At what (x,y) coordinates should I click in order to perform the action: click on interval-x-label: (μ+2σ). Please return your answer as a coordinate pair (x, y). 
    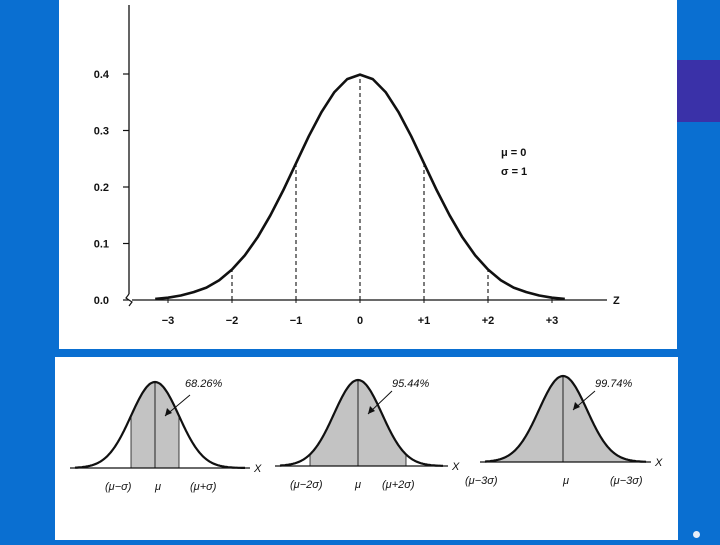
    Looking at the image, I should click on (398, 485).